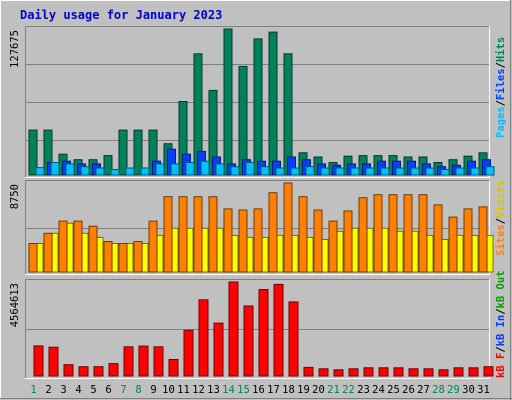 The width and height of the screenshot is (512, 400). What do you see at coordinates (501, 84) in the screenshot?
I see `legend-files: Files` at bounding box center [501, 84].